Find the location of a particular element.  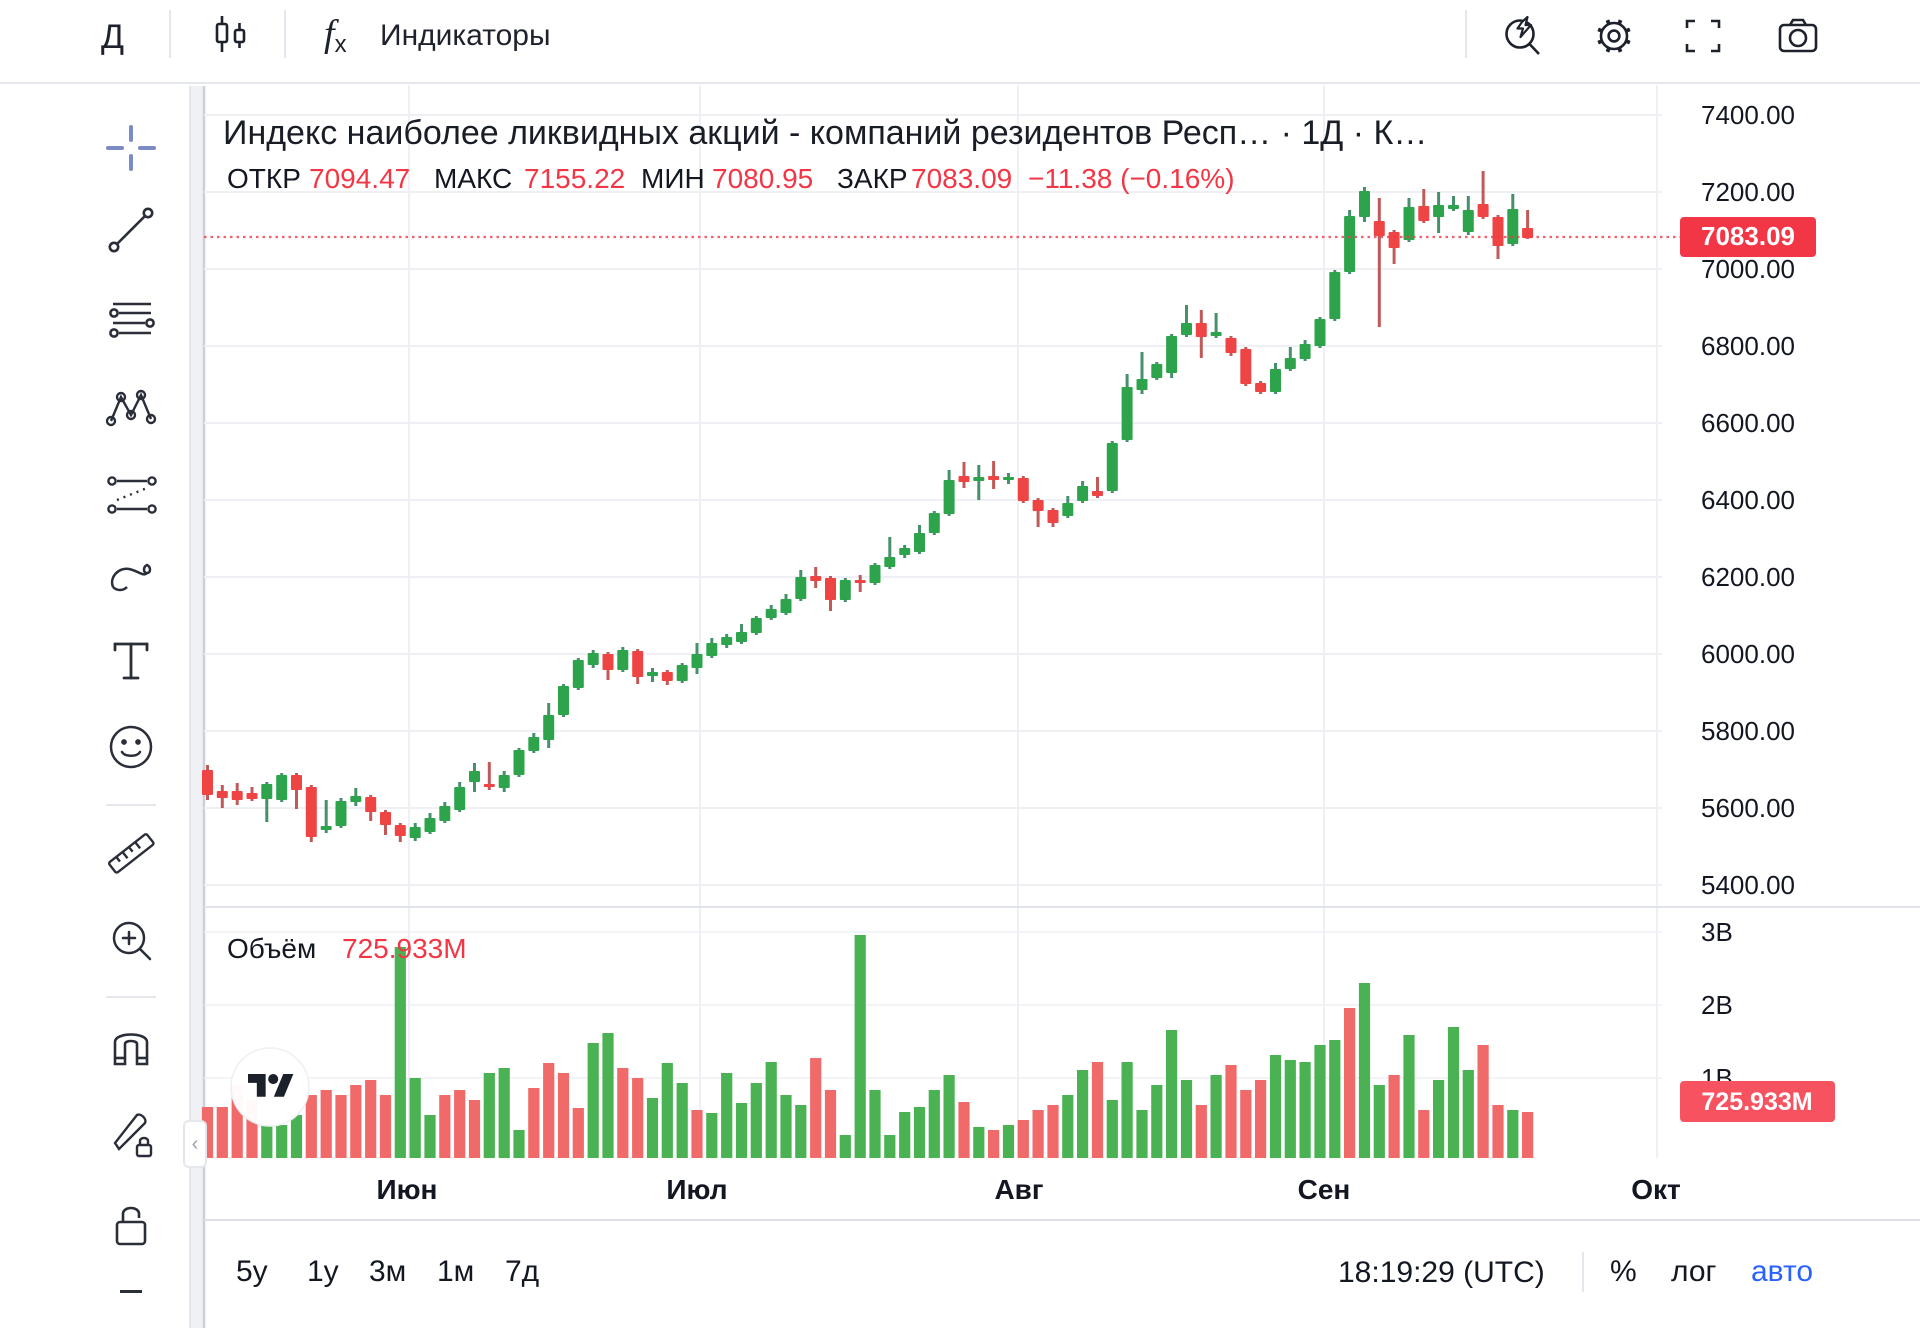

svg-text: 5y is located at coordinates (252, 1271).